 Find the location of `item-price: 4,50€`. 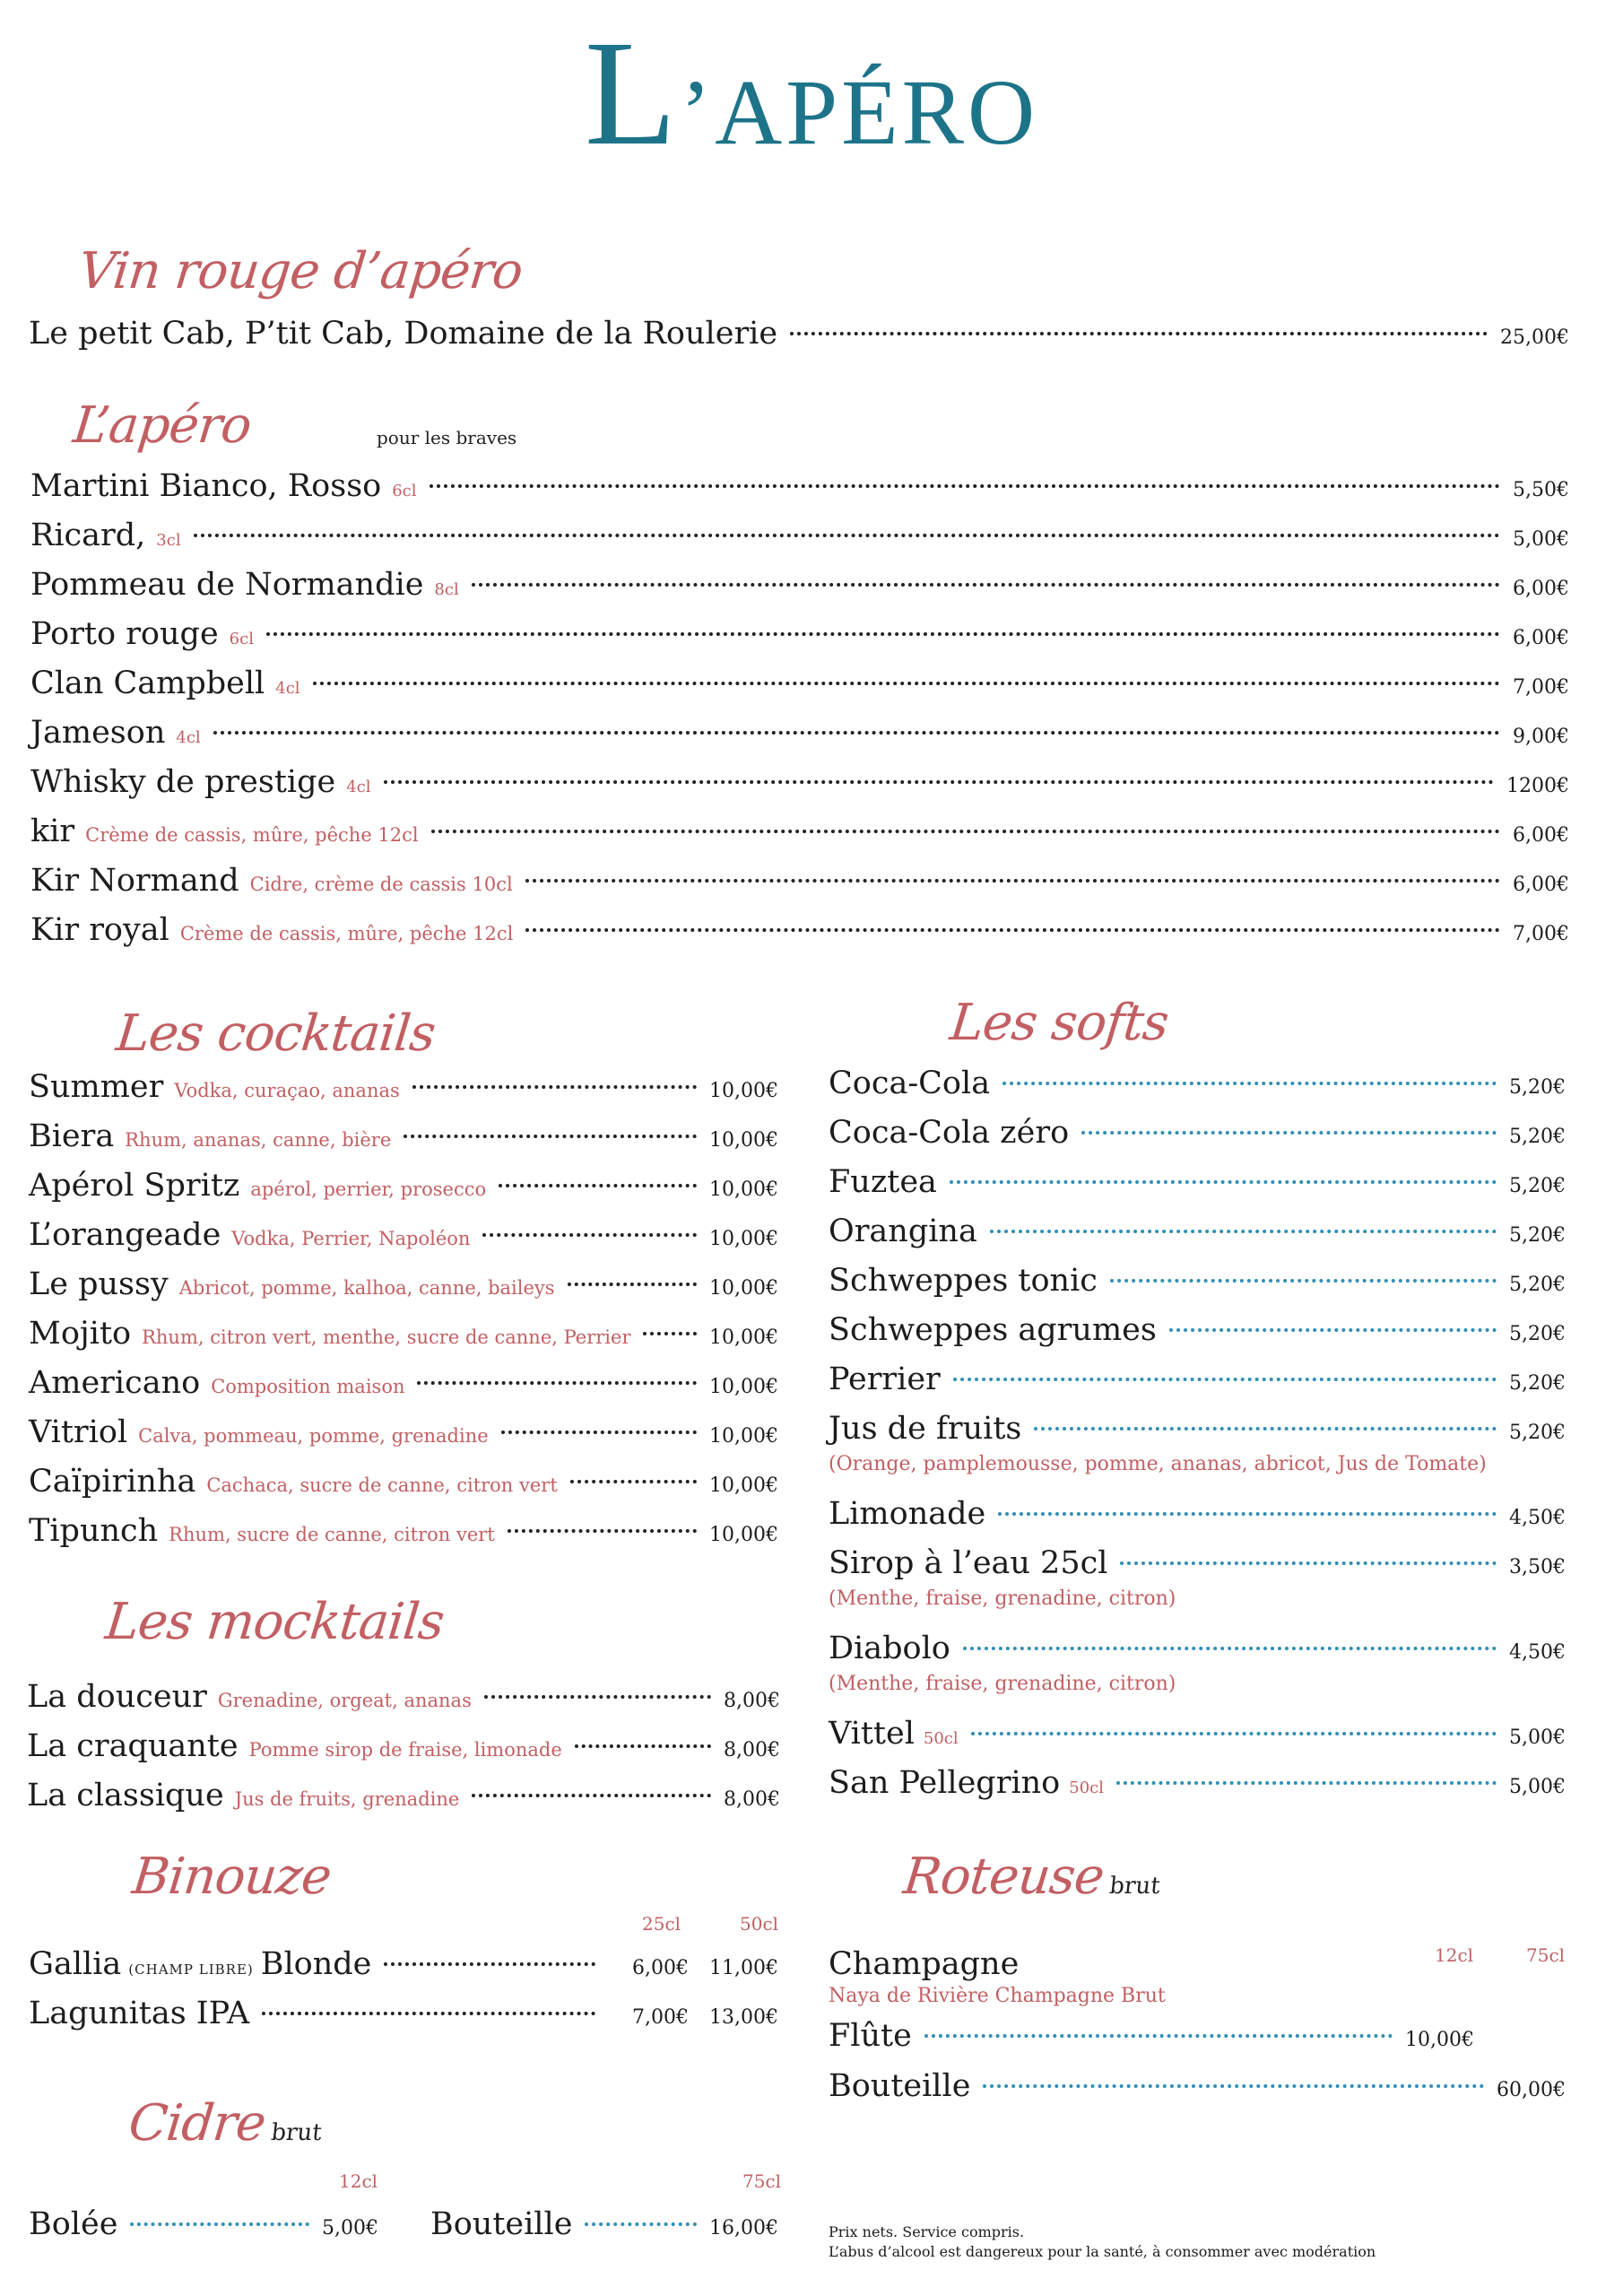

item-price: 4,50€ is located at coordinates (1537, 1518).